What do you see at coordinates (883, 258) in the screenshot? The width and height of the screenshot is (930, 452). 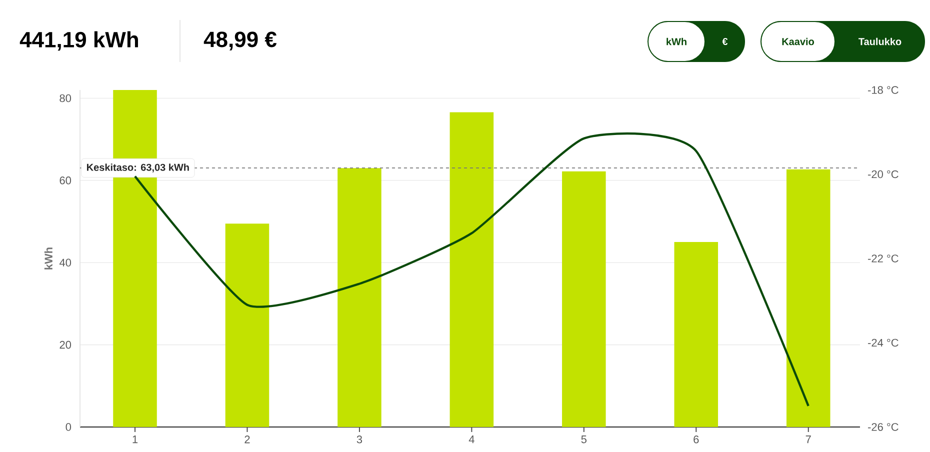 I see `y2-tick-label: -22 °C` at bounding box center [883, 258].